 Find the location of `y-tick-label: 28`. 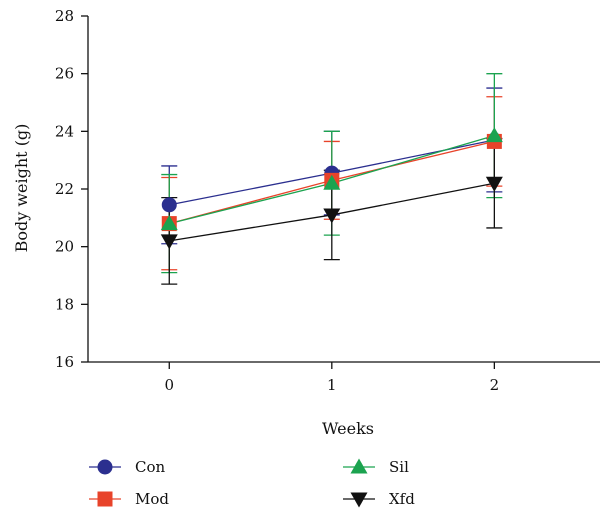

y-tick-label: 28 is located at coordinates (64, 16).